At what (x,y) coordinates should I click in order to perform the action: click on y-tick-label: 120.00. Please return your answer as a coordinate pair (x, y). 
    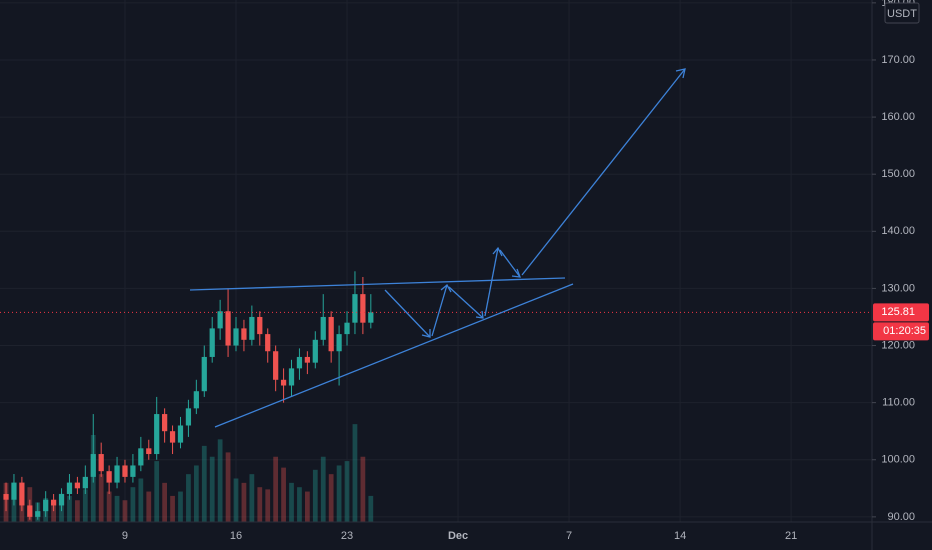
    Looking at the image, I should click on (898, 345).